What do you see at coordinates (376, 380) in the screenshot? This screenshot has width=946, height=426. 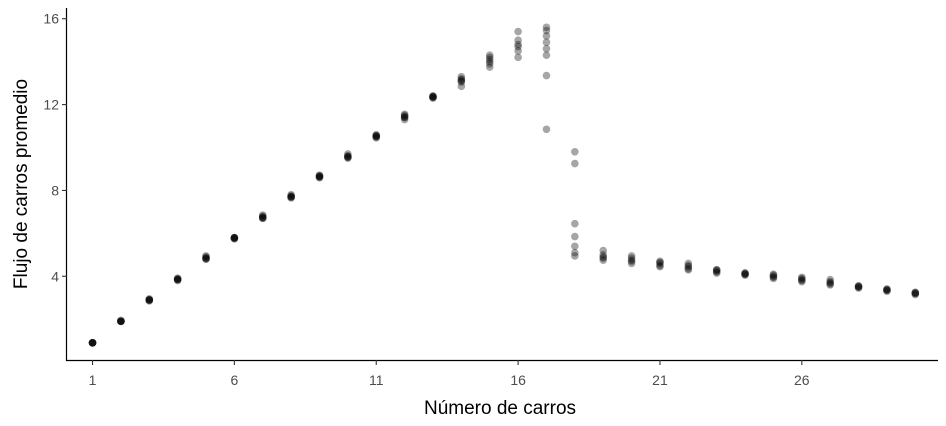 I see `x-tick-label: 11` at bounding box center [376, 380].